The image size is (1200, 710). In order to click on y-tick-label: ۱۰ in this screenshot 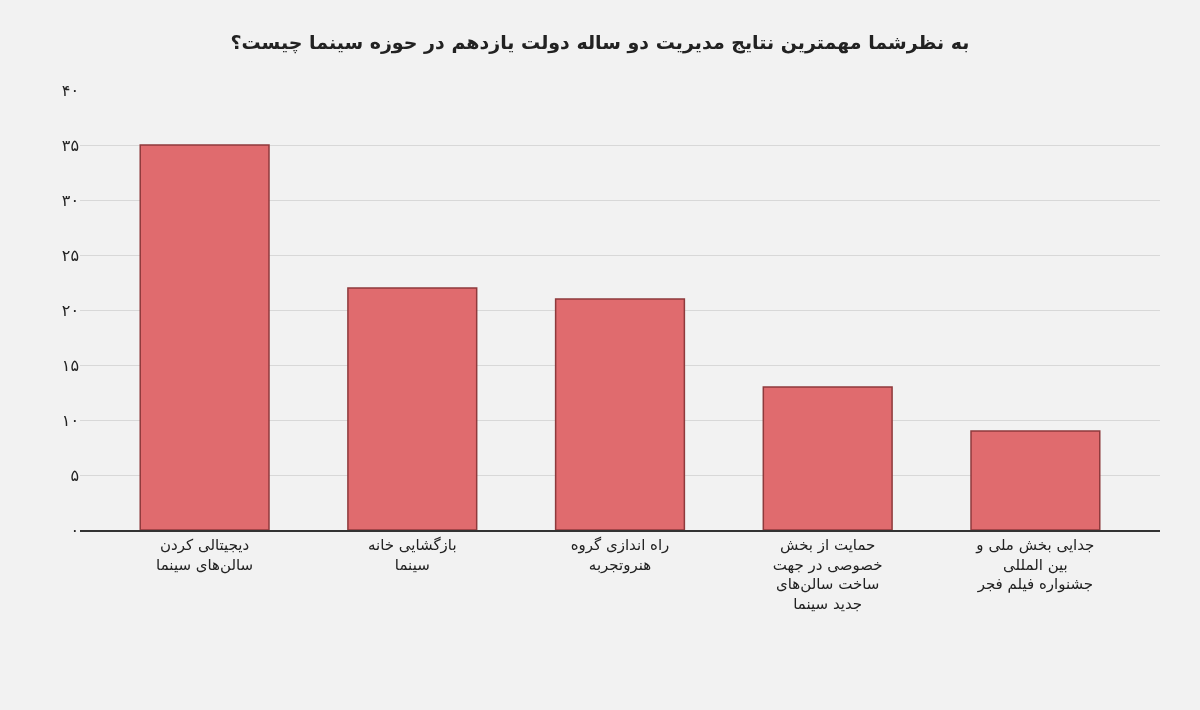, I will do `click(70, 420)`.